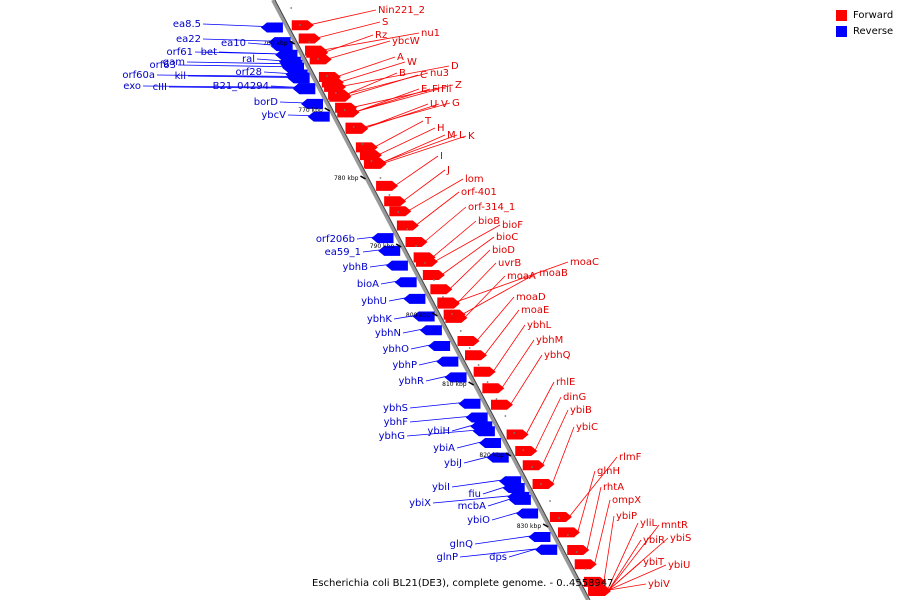 This screenshot has width=900, height=600. I want to click on gene-label: G, so click(456, 103).